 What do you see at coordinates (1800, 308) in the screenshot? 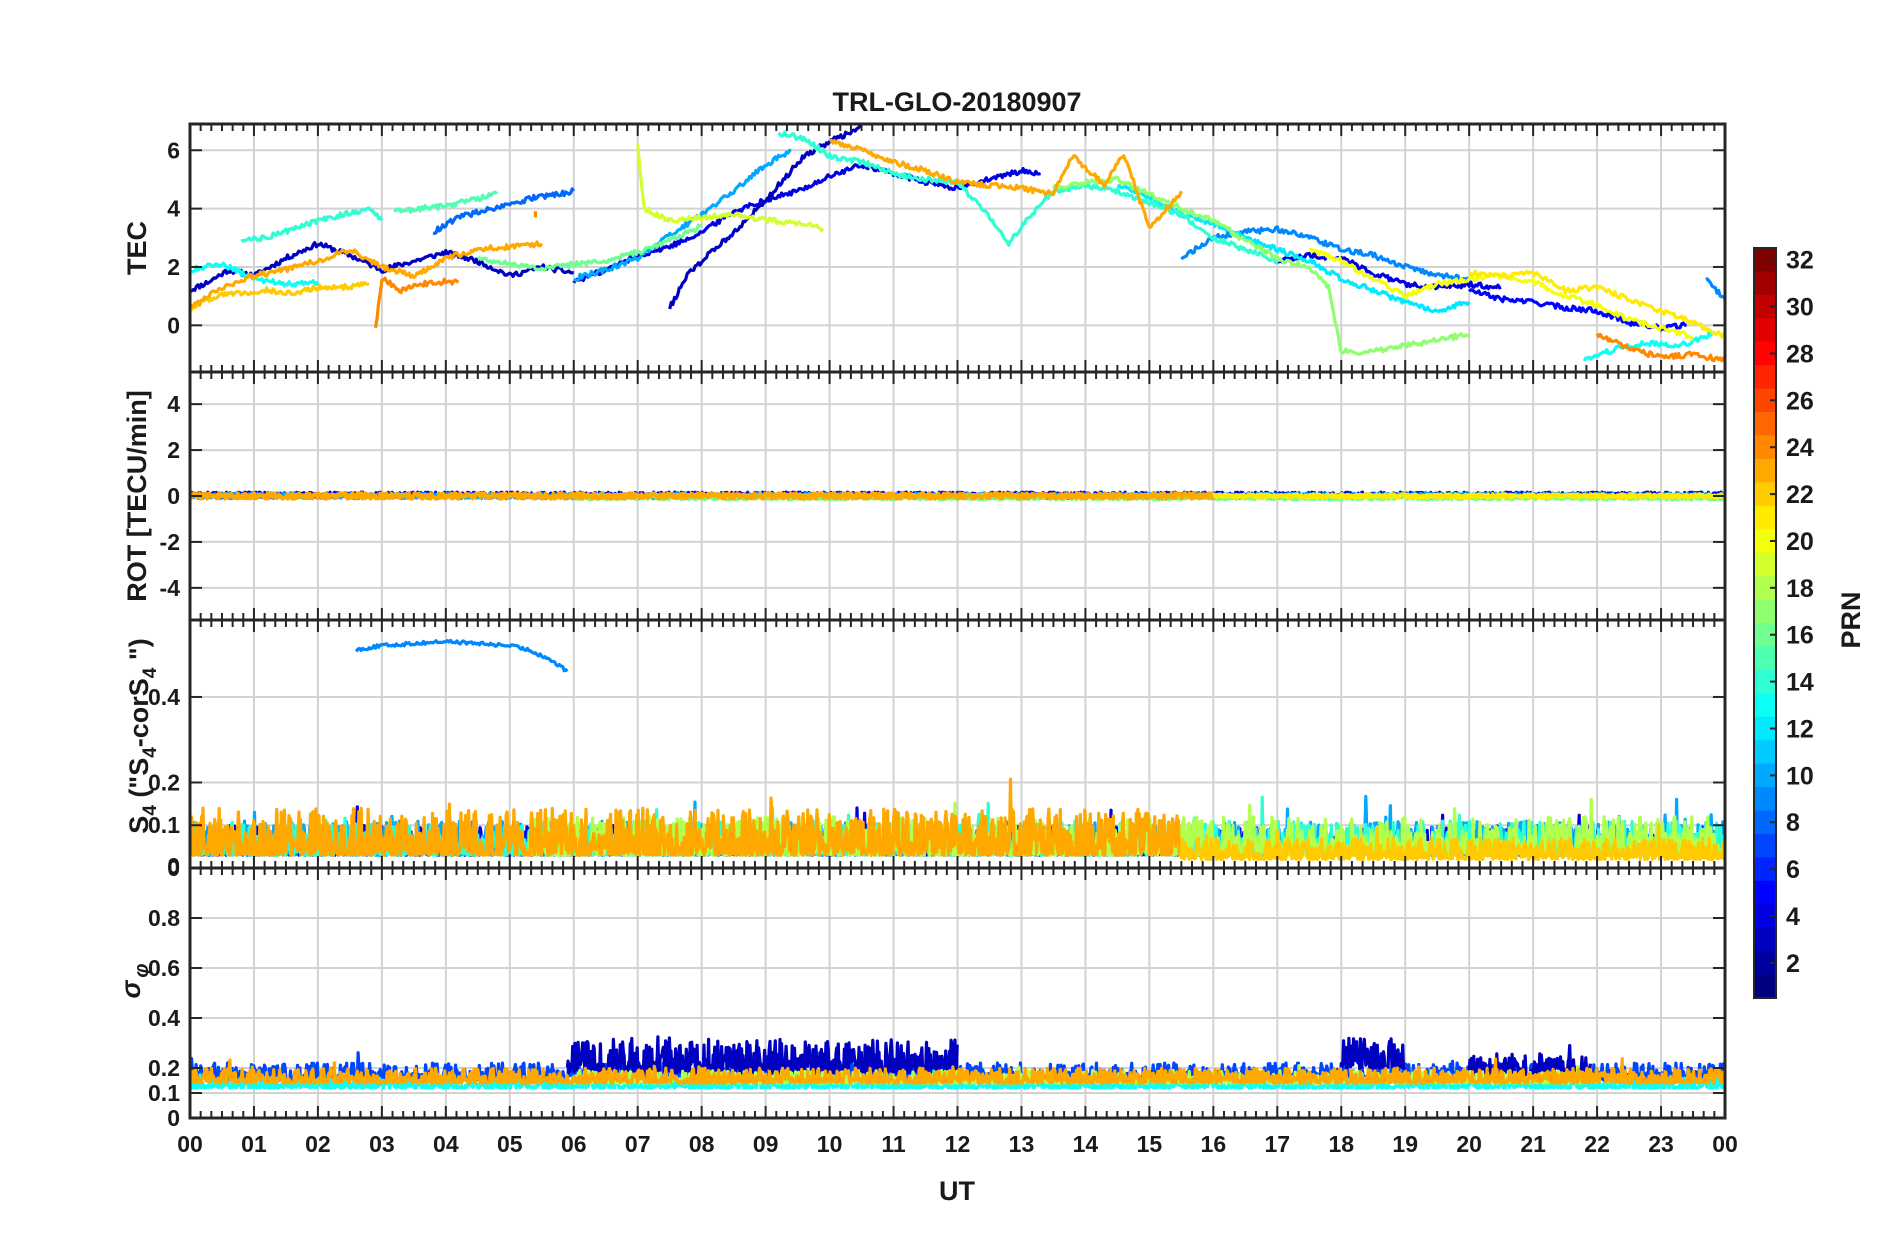
I see `colorbar-tick-label: 30` at bounding box center [1800, 308].